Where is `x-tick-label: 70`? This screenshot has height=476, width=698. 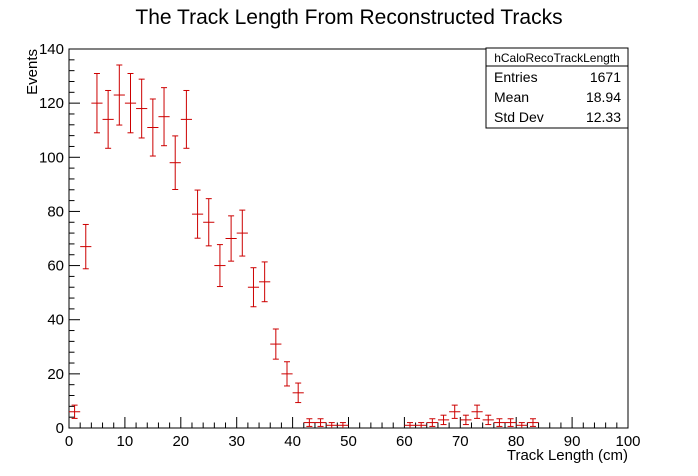
x-tick-label: 70 is located at coordinates (460, 441).